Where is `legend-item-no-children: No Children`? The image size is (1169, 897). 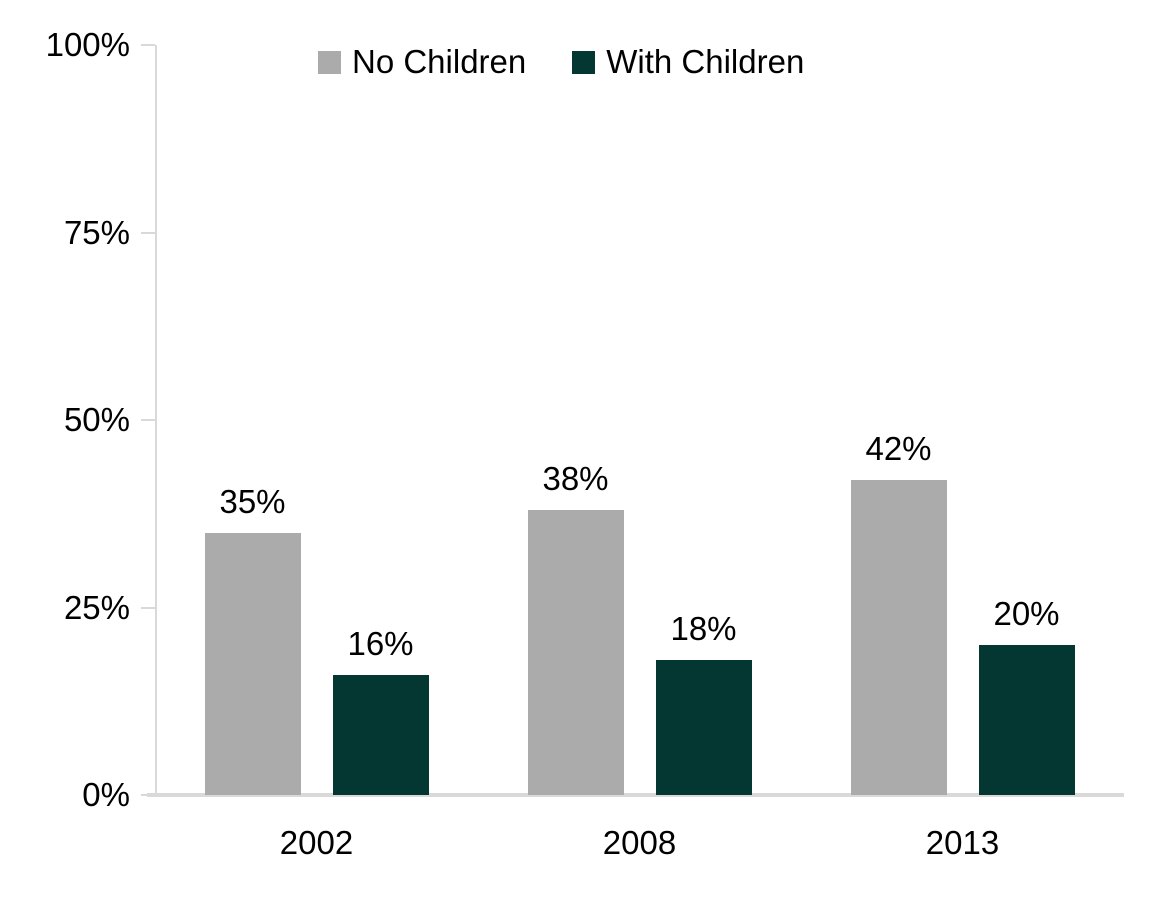
legend-item-no-children: No Children is located at coordinates (422, 62).